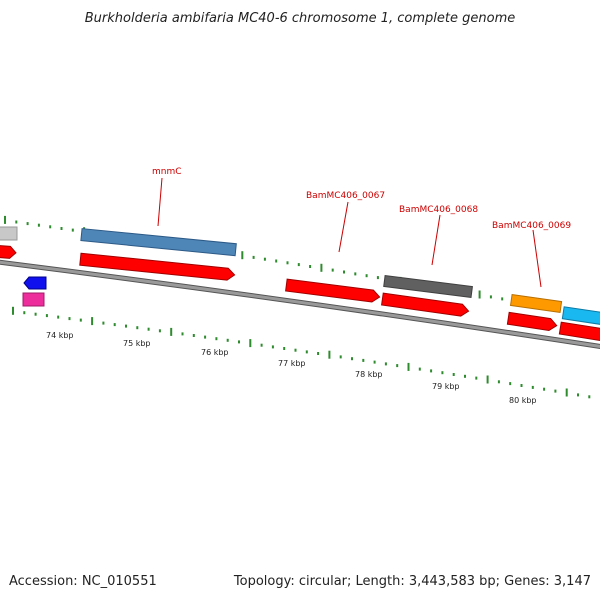  I want to click on gene-label-BamMC406_0068: BamMC406_0068, so click(438, 210).